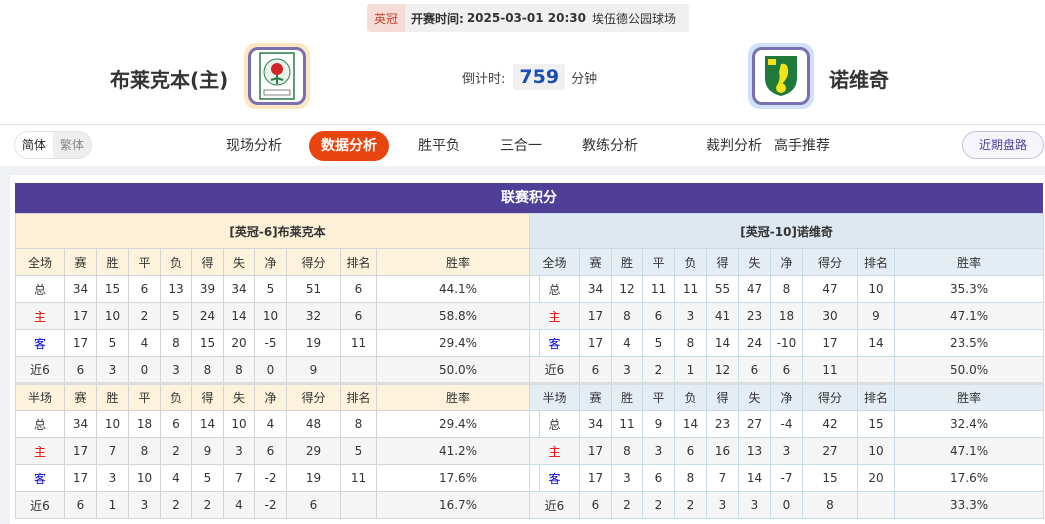 The image size is (1045, 524). I want to click on column-header: 排名, so click(876, 262).